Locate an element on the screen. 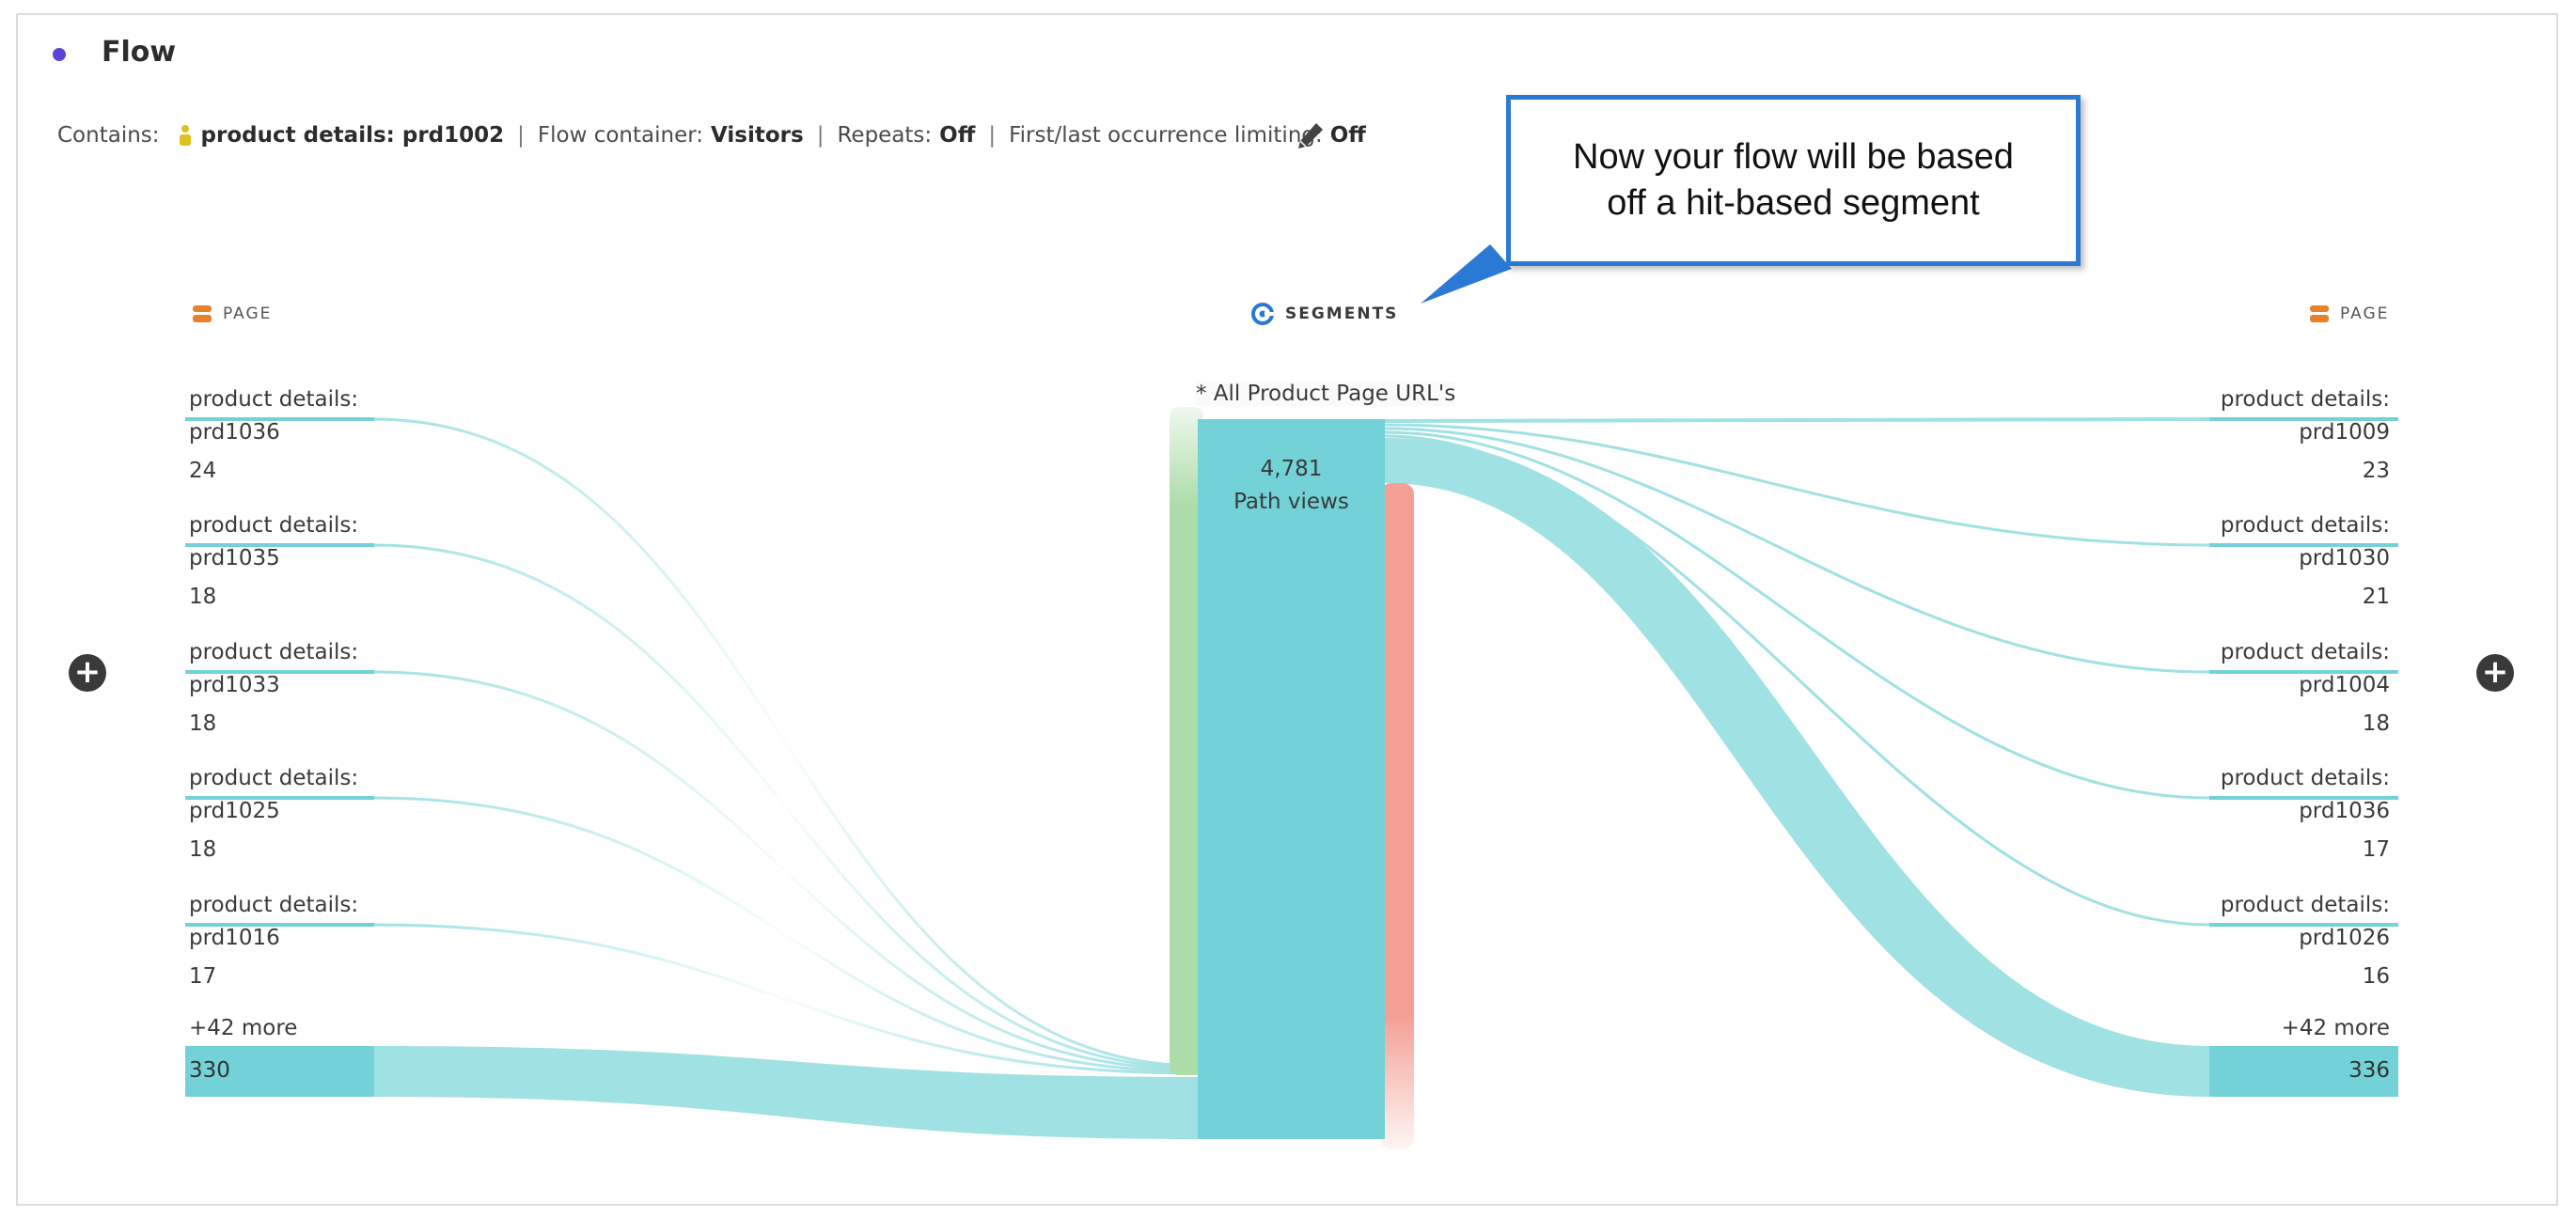 The width and height of the screenshot is (2576, 1218). add-right-column-button: + is located at coordinates (2495, 673).